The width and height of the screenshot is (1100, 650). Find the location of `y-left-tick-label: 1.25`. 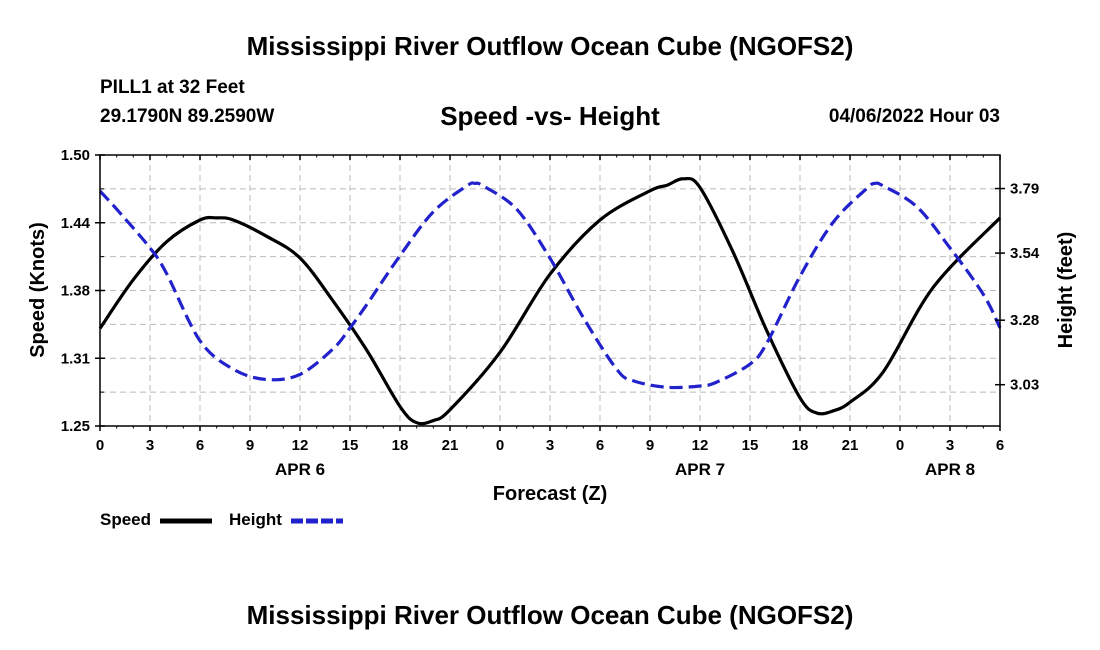

y-left-tick-label: 1.25 is located at coordinates (75, 426).